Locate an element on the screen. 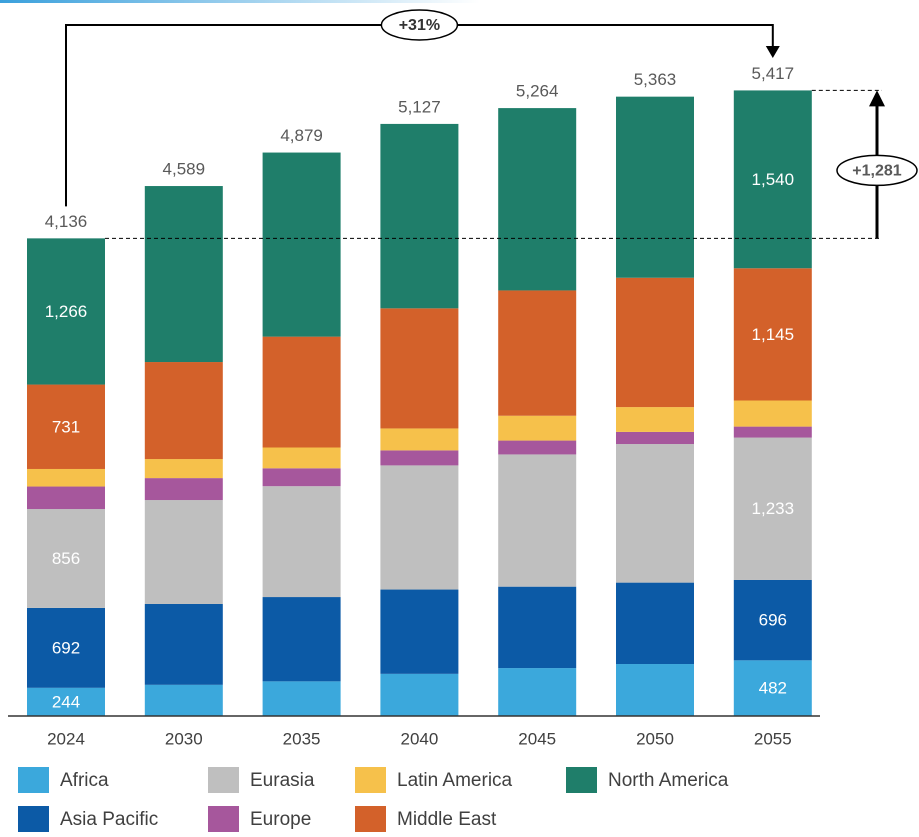  data-label: 1,233 is located at coordinates (773, 508).